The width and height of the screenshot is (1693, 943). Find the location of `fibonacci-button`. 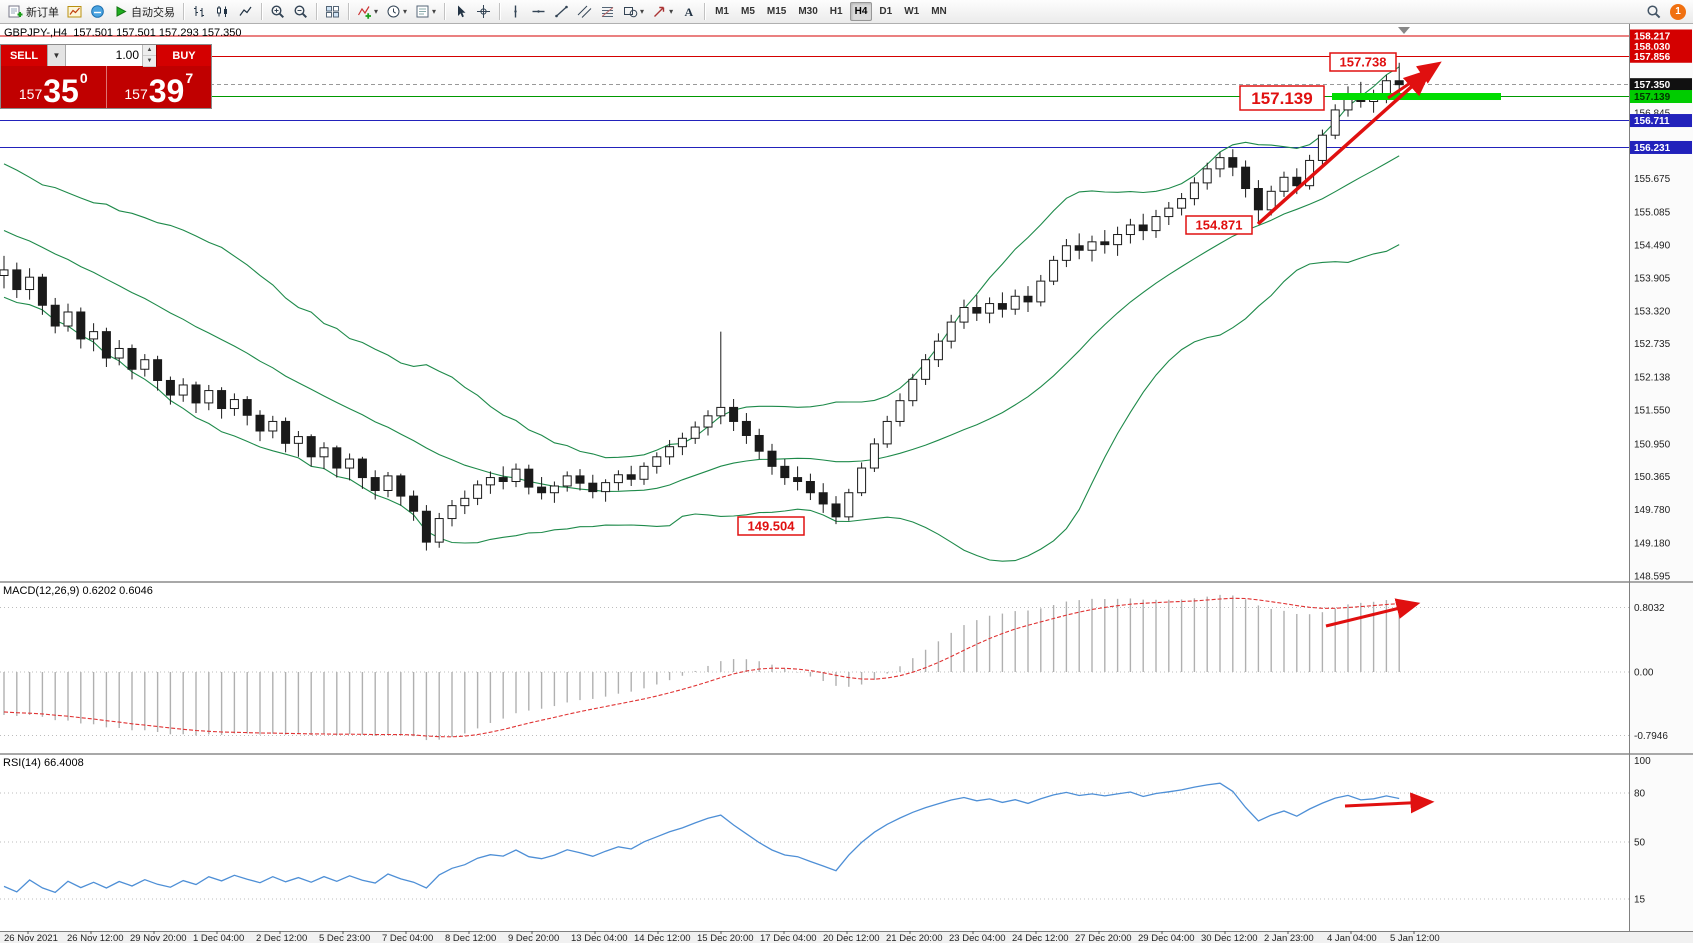

fibonacci-button is located at coordinates (607, 12).